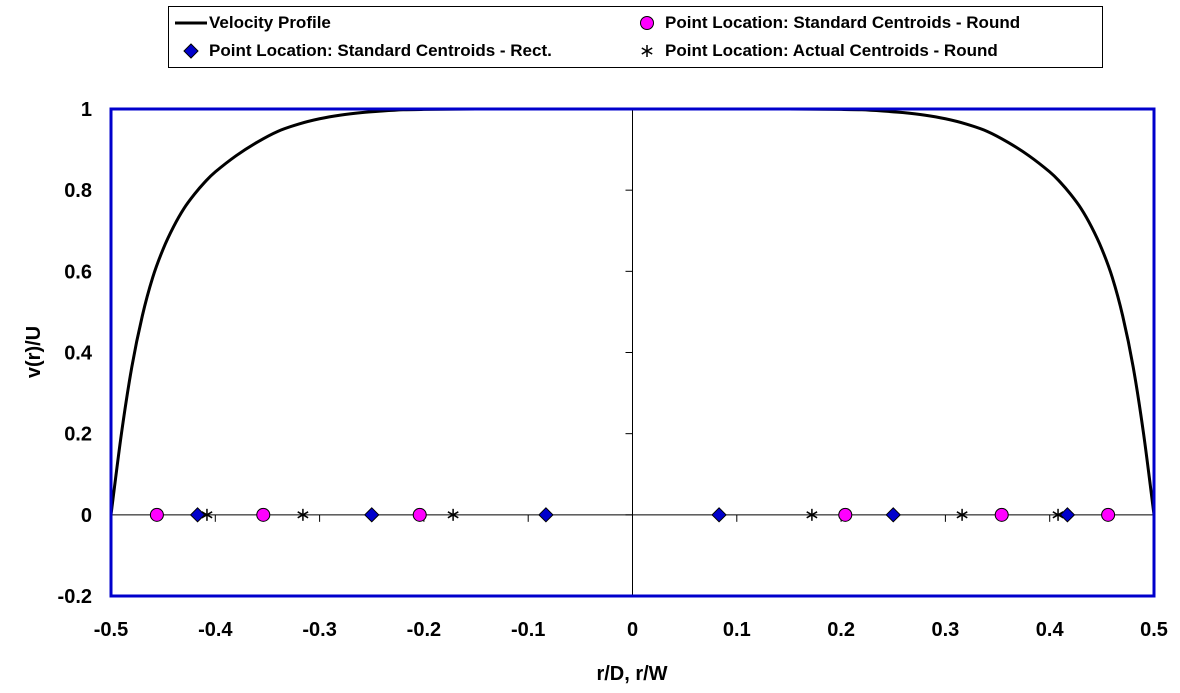 This screenshot has height=693, width=1180. I want to click on x-axis-title: r/D, r/W, so click(631, 674).